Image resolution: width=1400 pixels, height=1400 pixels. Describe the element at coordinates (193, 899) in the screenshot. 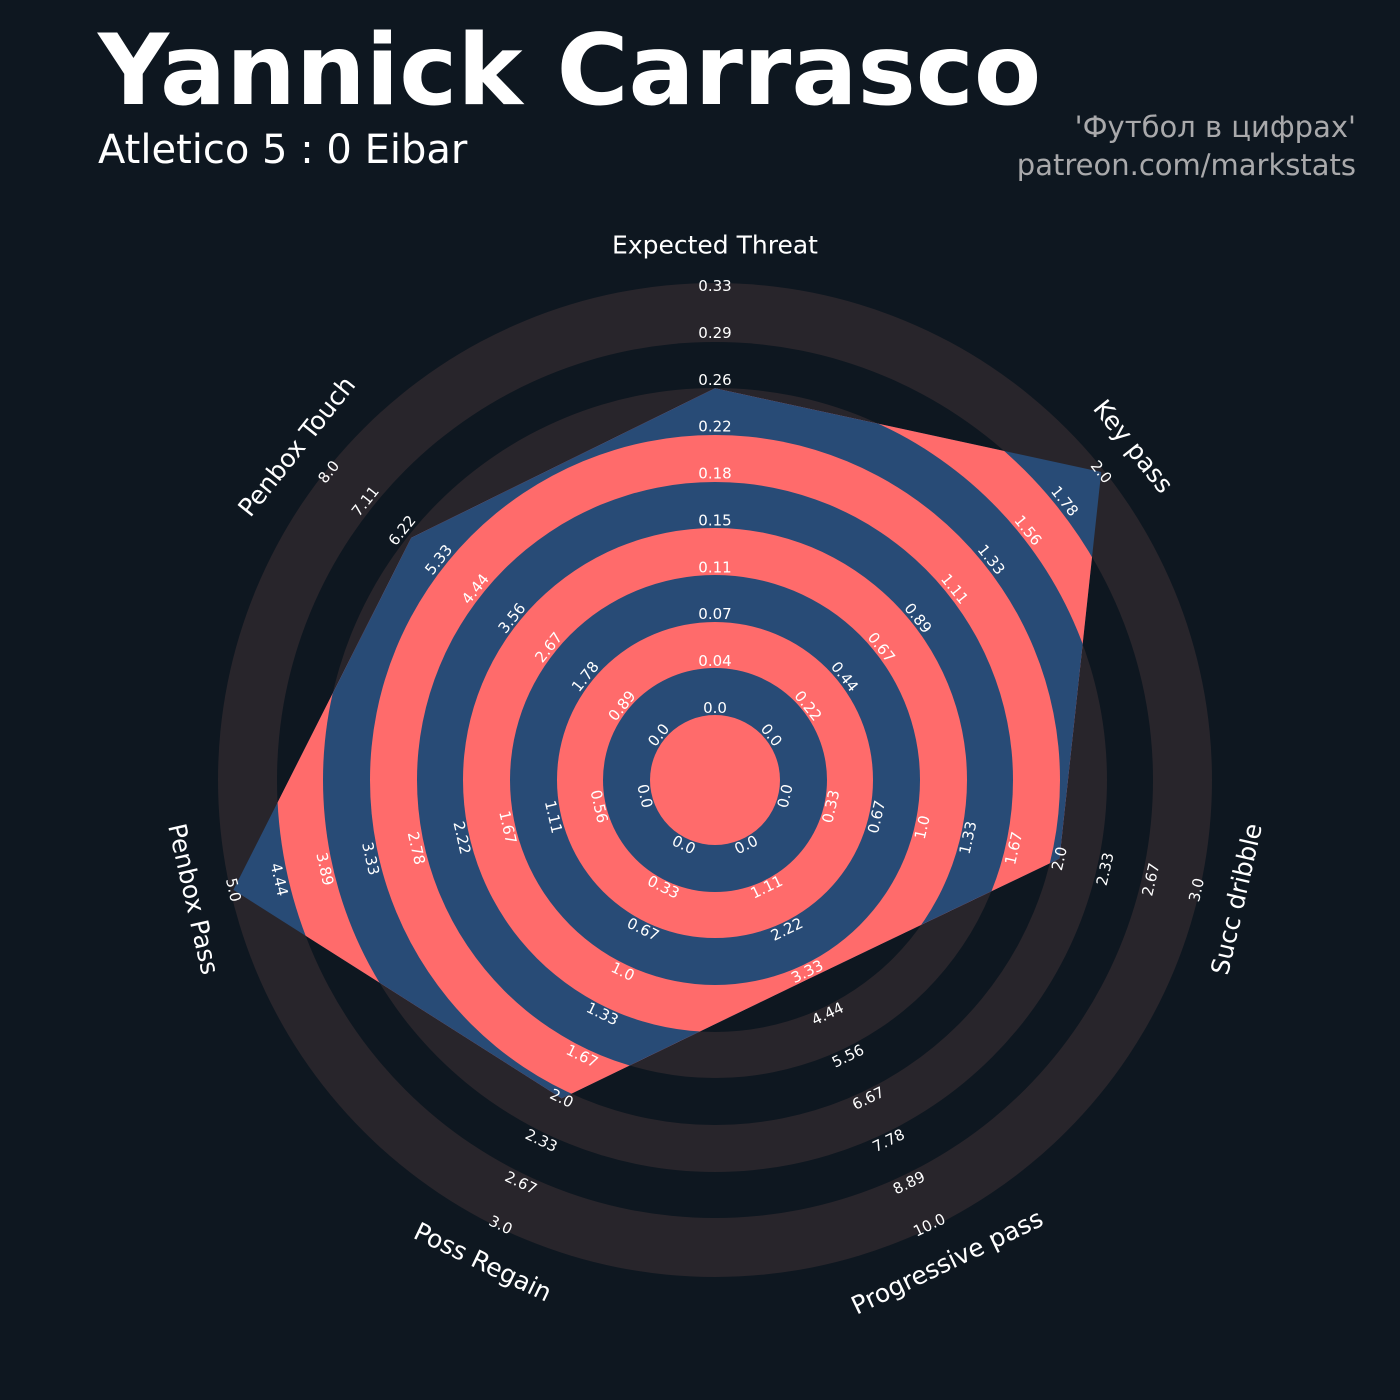

I see `axis-label: Penbox Pass` at that location.